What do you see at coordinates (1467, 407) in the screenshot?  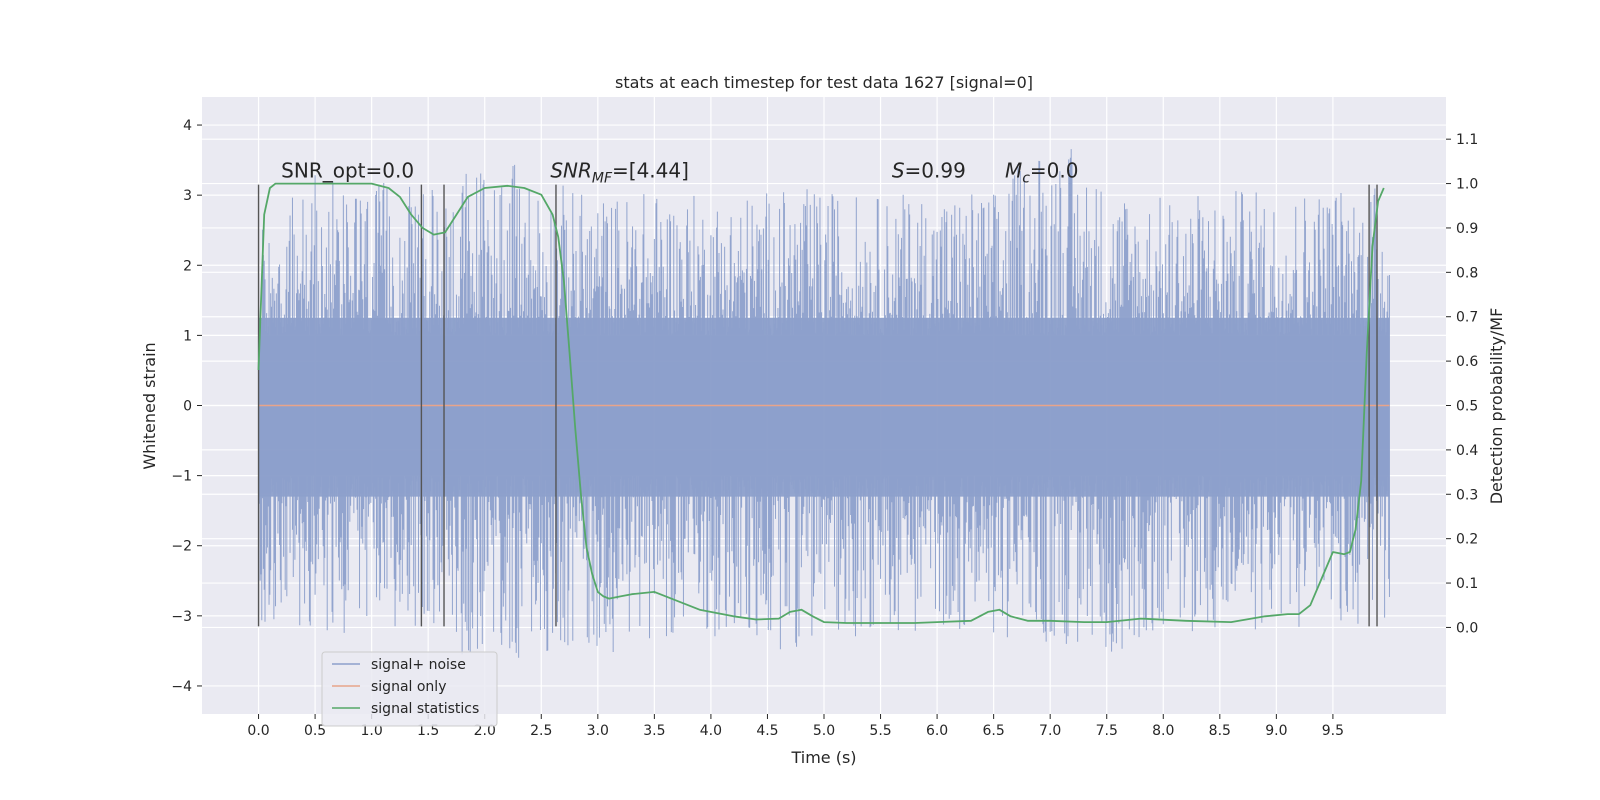 I see `y-right-tick-label-6: 0.5` at bounding box center [1467, 407].